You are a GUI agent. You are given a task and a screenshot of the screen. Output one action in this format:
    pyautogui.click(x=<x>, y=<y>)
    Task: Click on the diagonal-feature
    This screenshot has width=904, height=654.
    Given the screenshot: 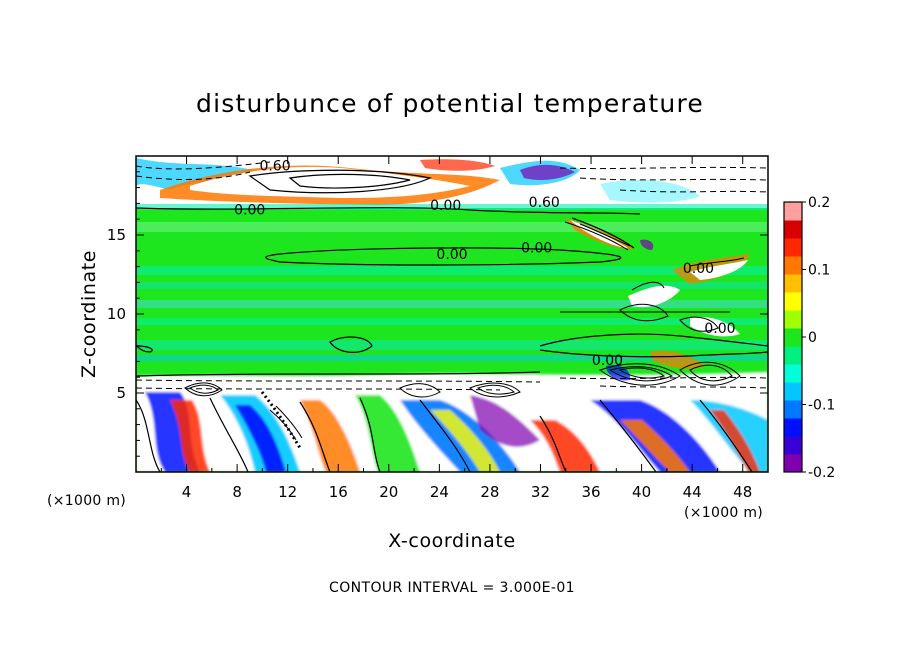 What is the action you would take?
    pyautogui.click(x=281, y=420)
    